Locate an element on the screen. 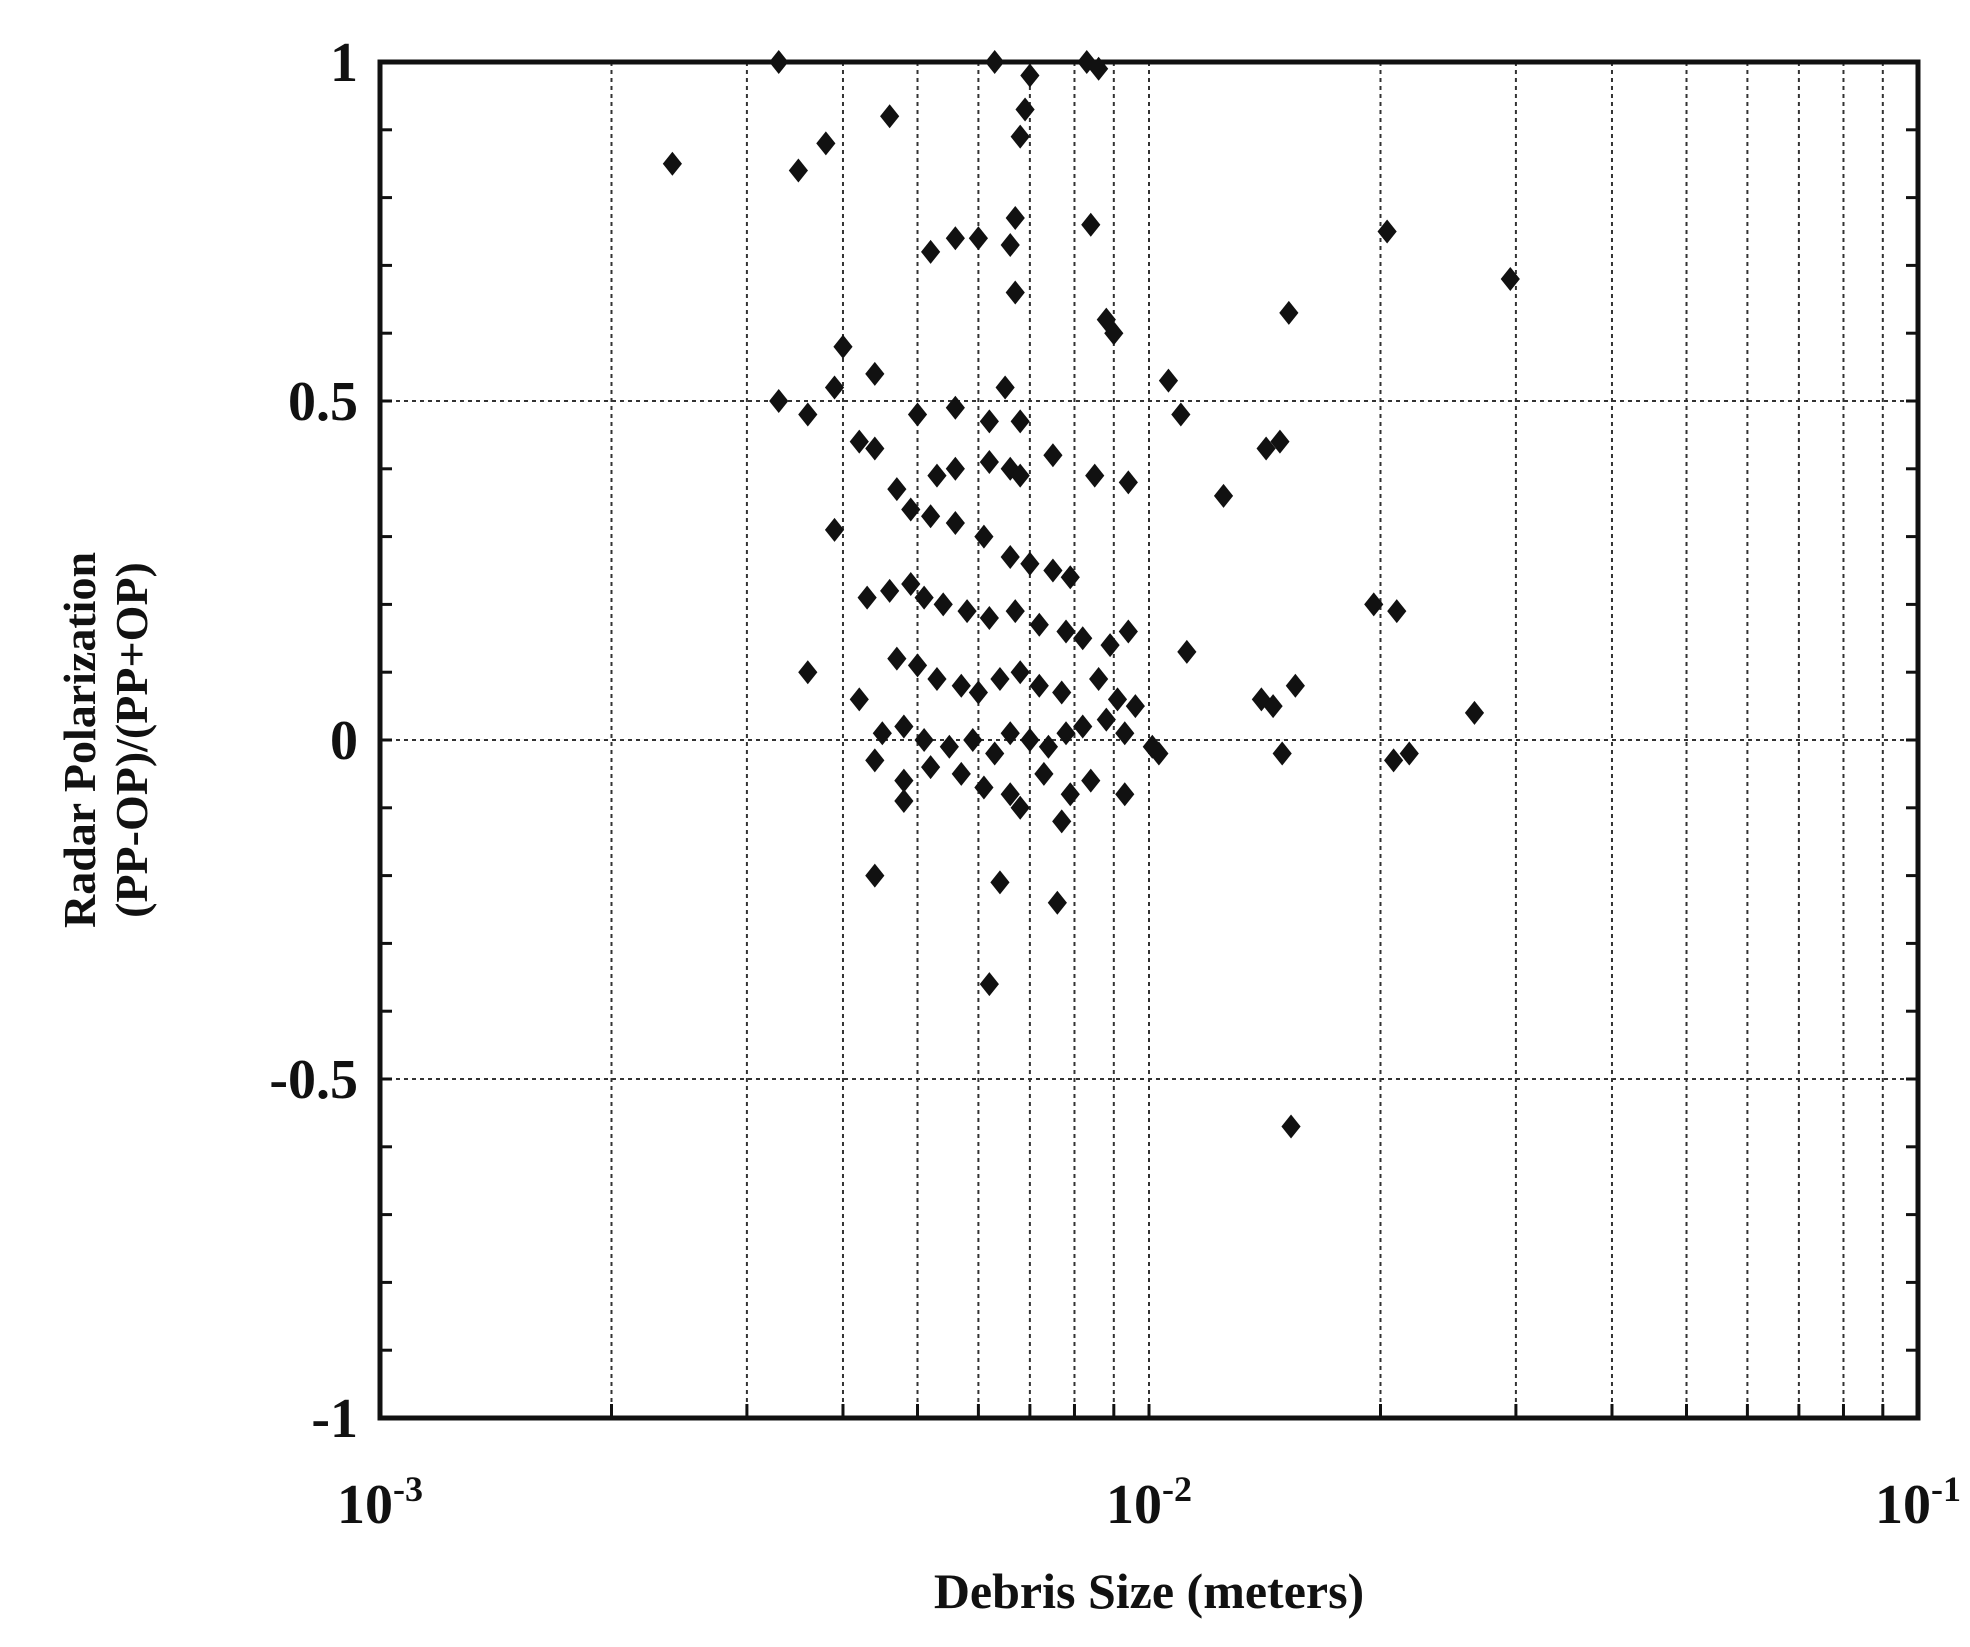 The width and height of the screenshot is (1970, 1647). x-tick-label-exponent: -2 is located at coordinates (1177, 1489).